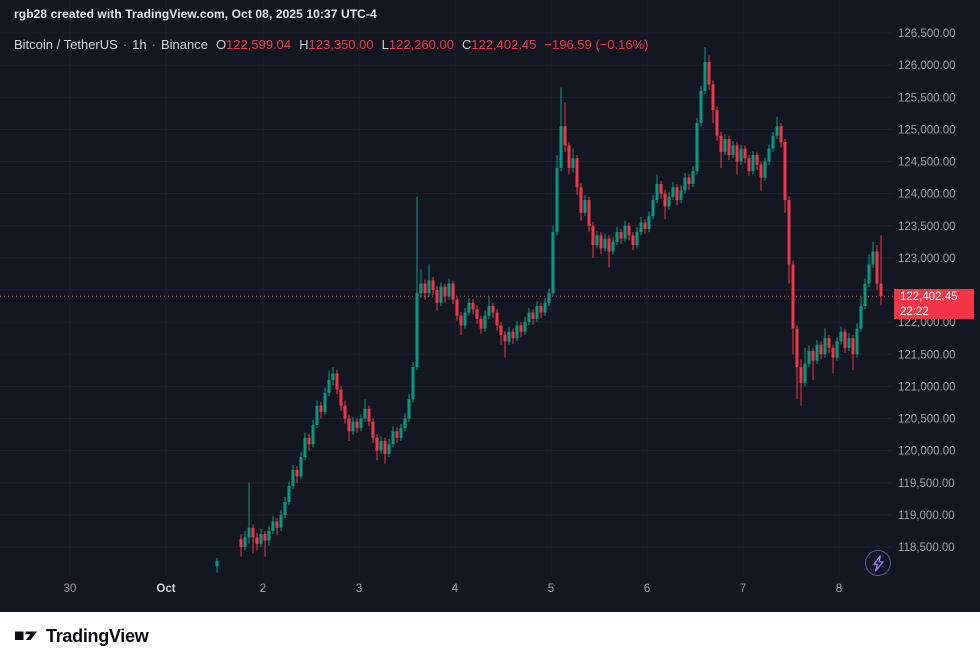 The height and width of the screenshot is (660, 980). I want to click on change-label: −196.59 (−0.16%), so click(596, 44).